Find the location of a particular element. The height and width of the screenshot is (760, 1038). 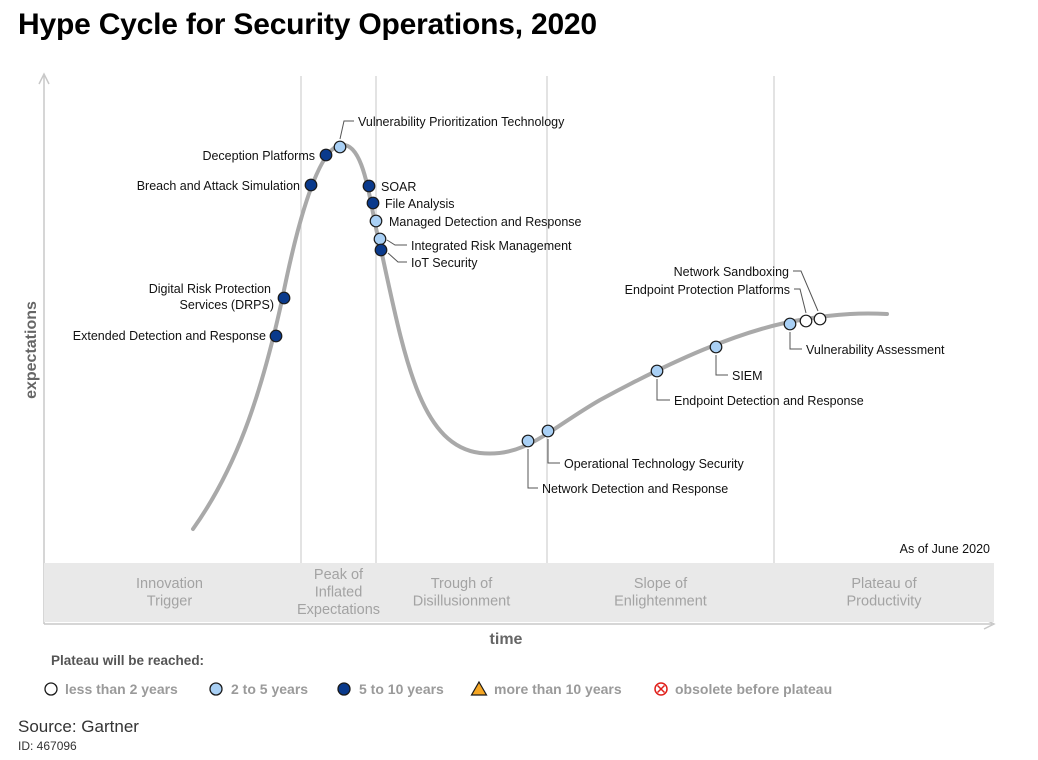

marker-vulnerability-prioritization-technology is located at coordinates (340, 147).